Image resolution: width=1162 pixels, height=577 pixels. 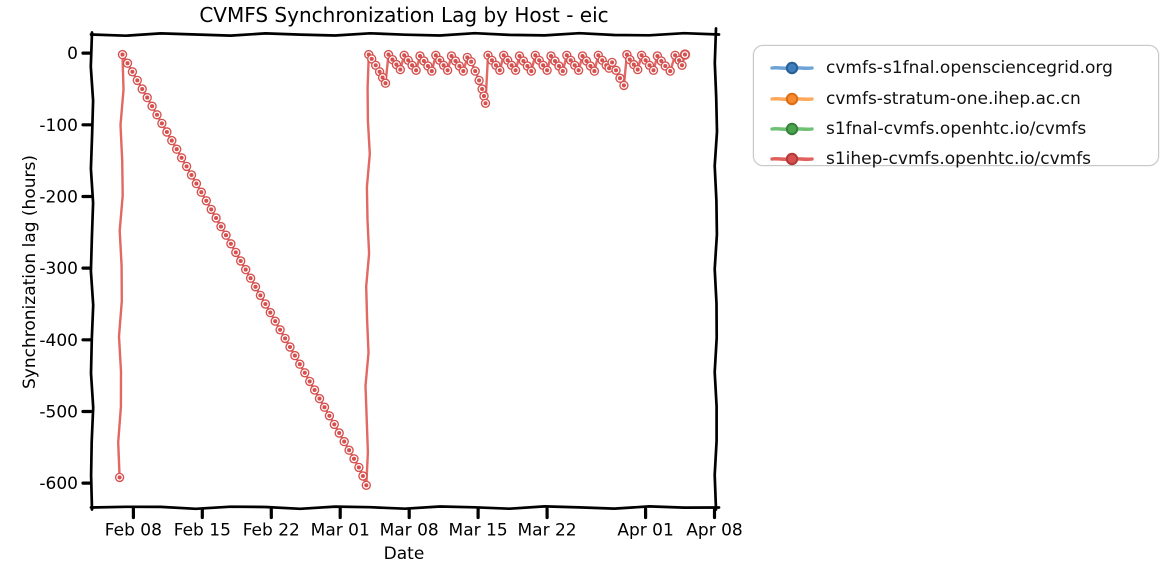 What do you see at coordinates (58, 126) in the screenshot?
I see `y-tick-label: -100` at bounding box center [58, 126].